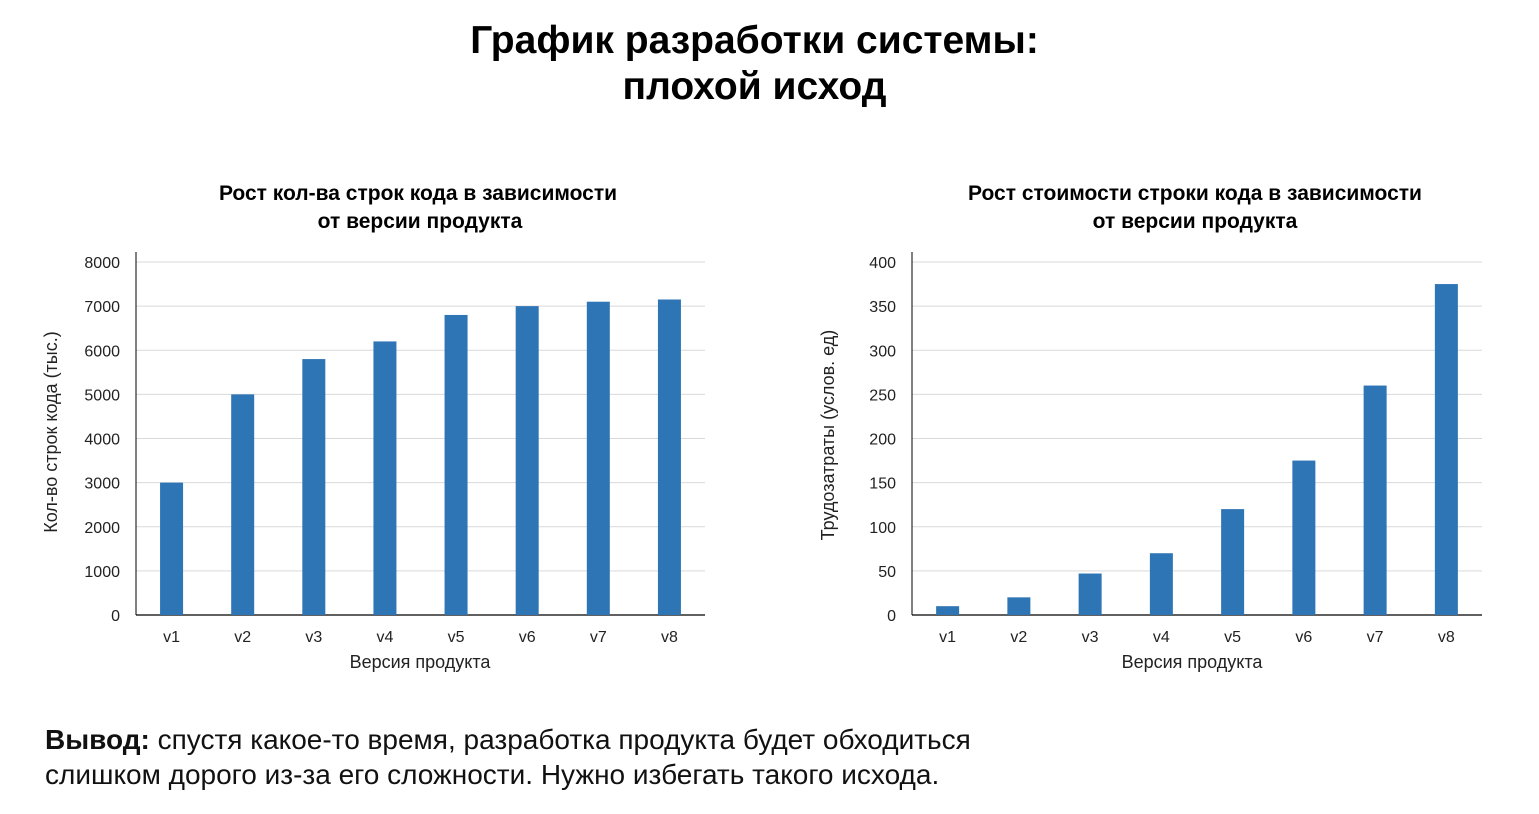 The height and width of the screenshot is (814, 1539). I want to click on y-tick-label: 2000, so click(102, 528).